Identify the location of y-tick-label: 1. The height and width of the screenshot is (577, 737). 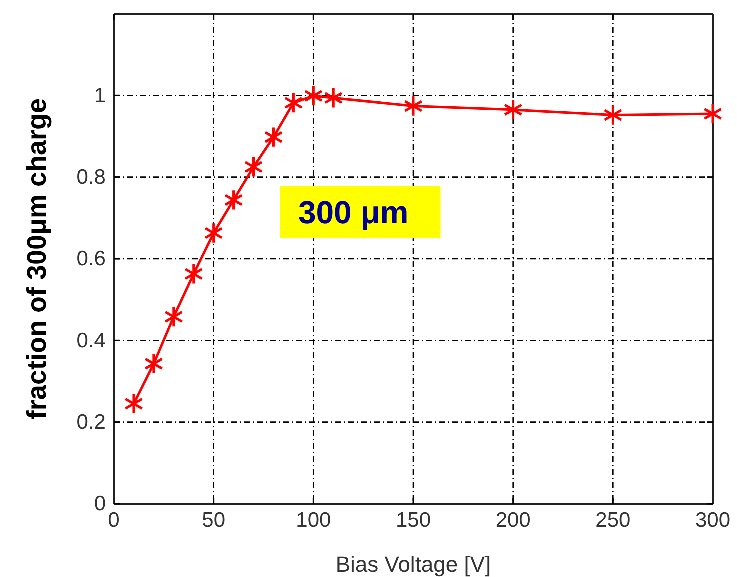
(100, 96).